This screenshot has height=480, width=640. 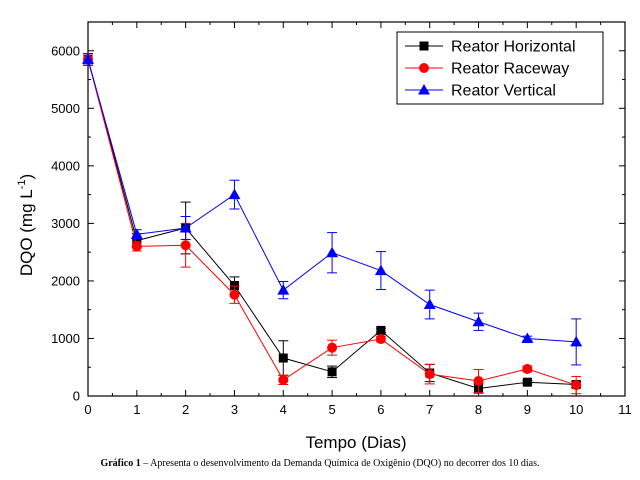 What do you see at coordinates (65, 165) in the screenshot?
I see `y-tick-label: 4000` at bounding box center [65, 165].